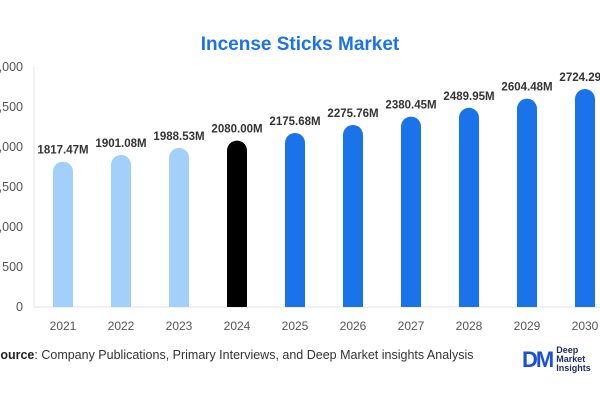  I want to click on logo-mark: DM, so click(538, 359).